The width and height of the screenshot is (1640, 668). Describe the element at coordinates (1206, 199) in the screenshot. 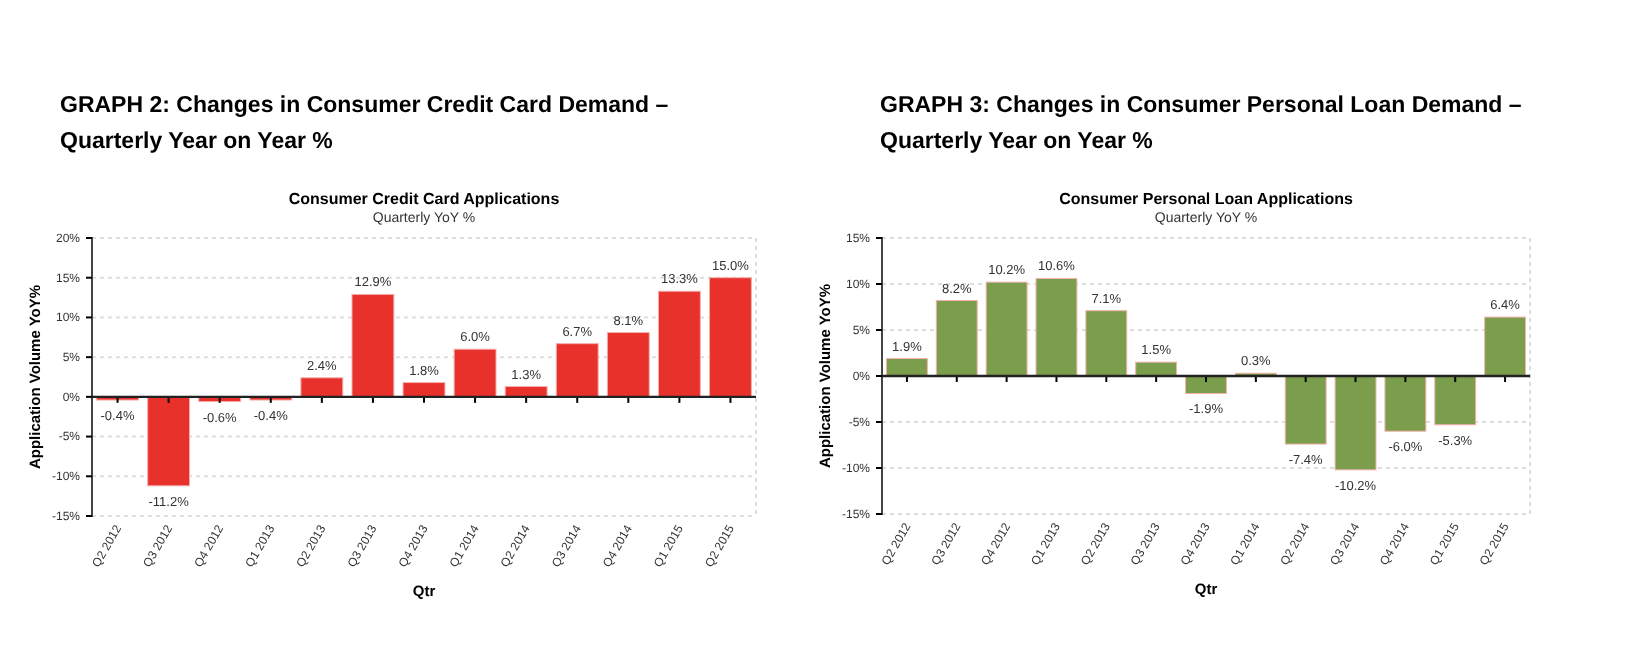

I see `chart-title: Consumer Personal Loan Applications` at that location.